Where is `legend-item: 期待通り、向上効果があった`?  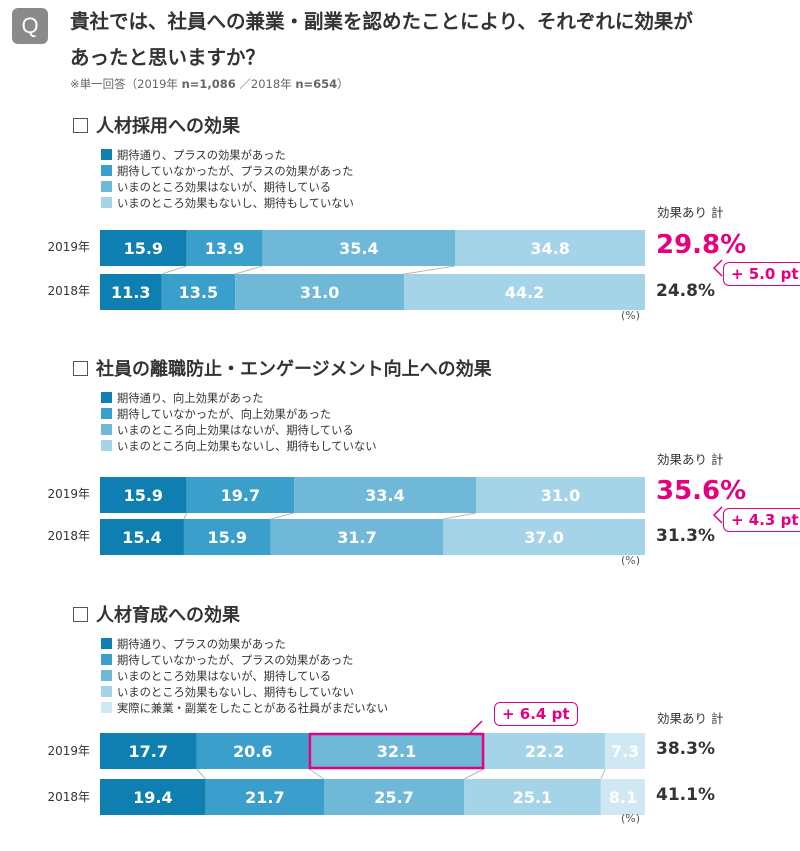 legend-item: 期待通り、向上効果があった is located at coordinates (239, 399).